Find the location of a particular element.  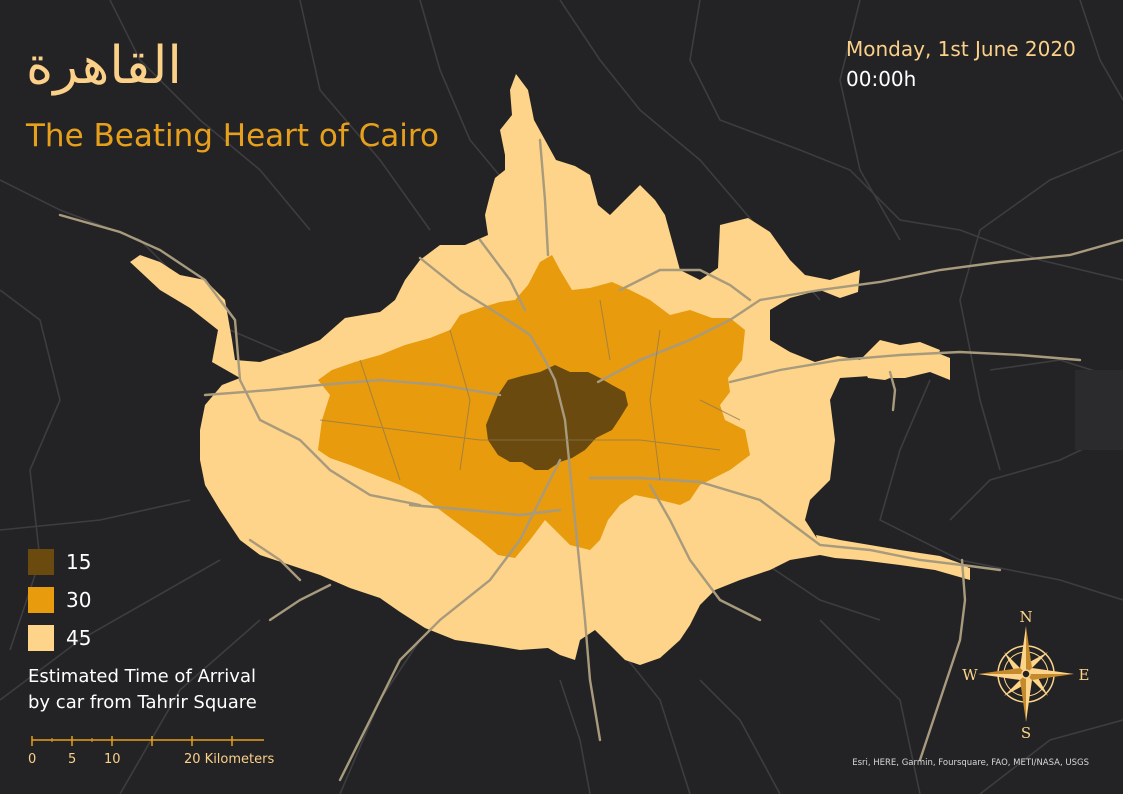

legend: 15 30 45 is located at coordinates (59, 600).